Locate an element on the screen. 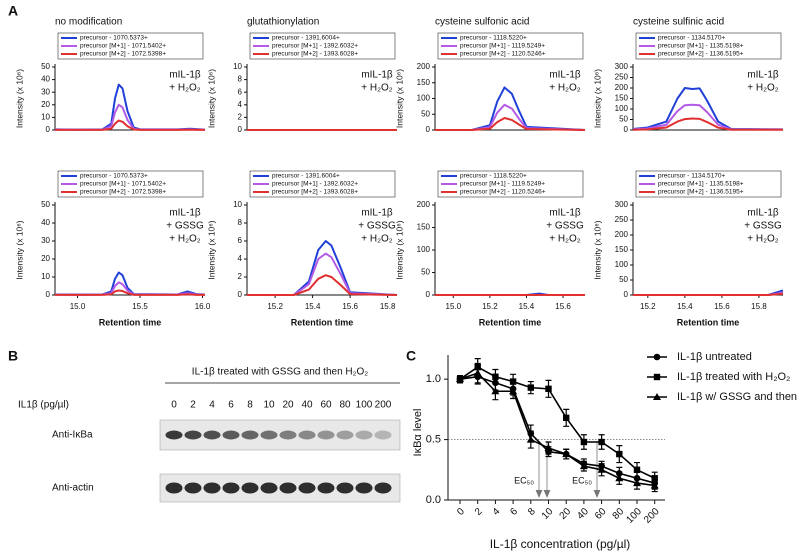 This screenshot has height=554, width=800. legend-label: precursor [M+2] - 1136.5195+ is located at coordinates (701, 192).